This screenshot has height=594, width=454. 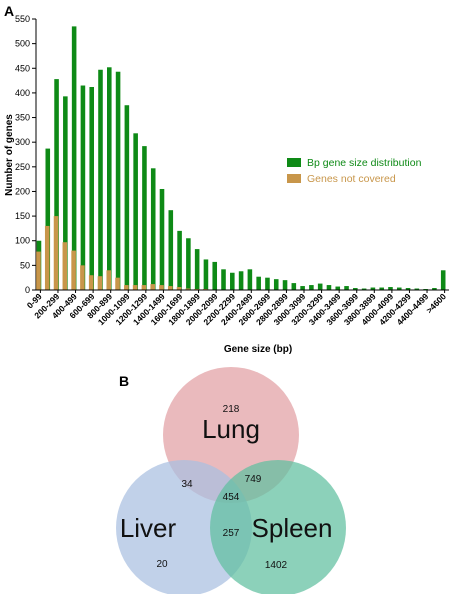 What do you see at coordinates (436, 303) in the screenshot?
I see `x-tick-label: >4600` at bounding box center [436, 303].